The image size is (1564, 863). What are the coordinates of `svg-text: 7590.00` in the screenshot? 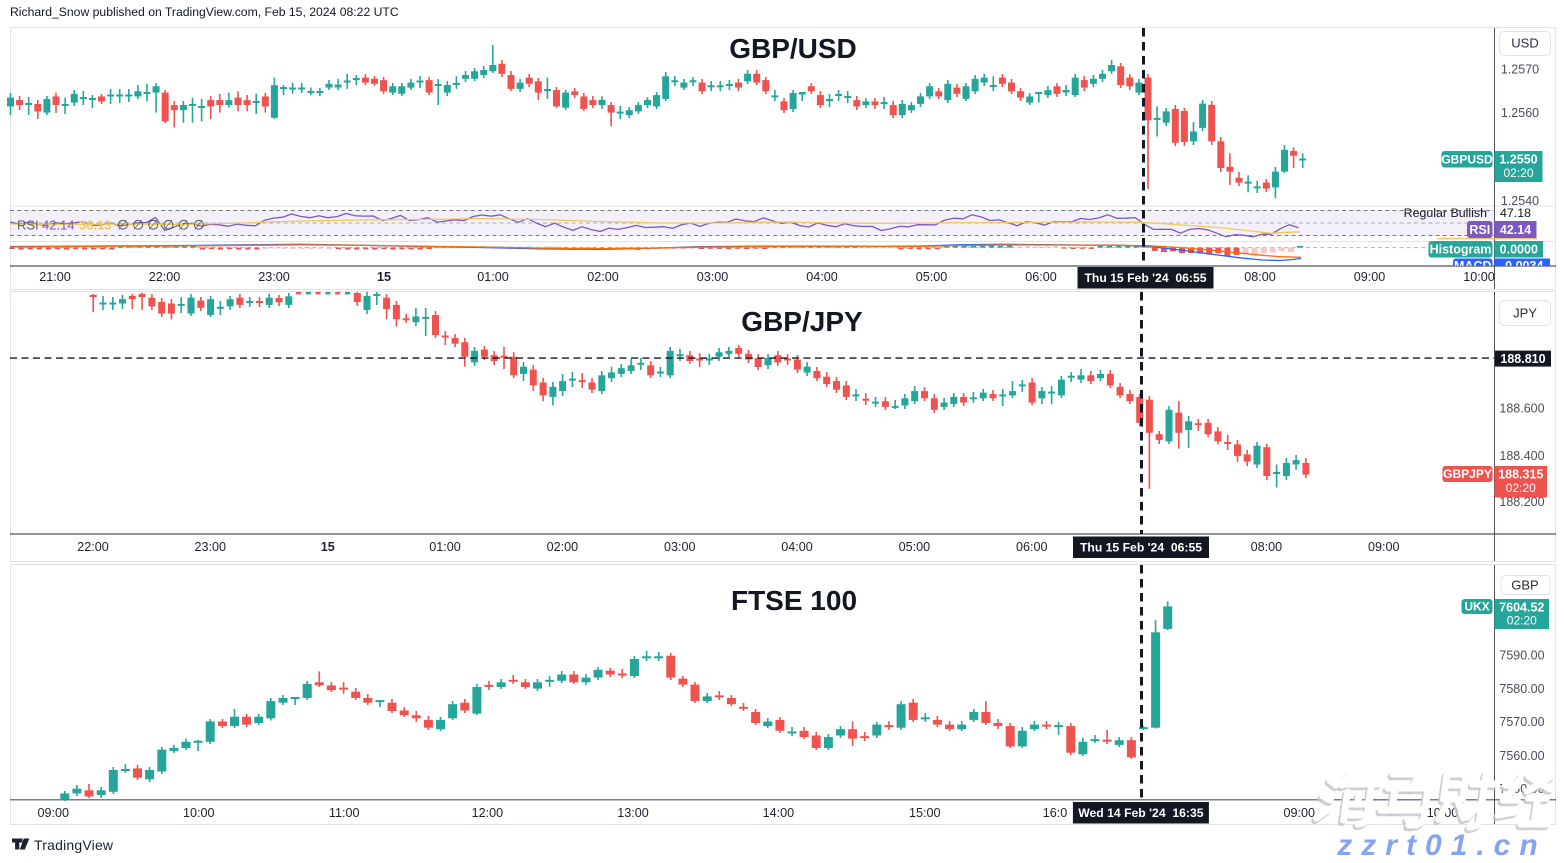 It's located at (1521, 656).